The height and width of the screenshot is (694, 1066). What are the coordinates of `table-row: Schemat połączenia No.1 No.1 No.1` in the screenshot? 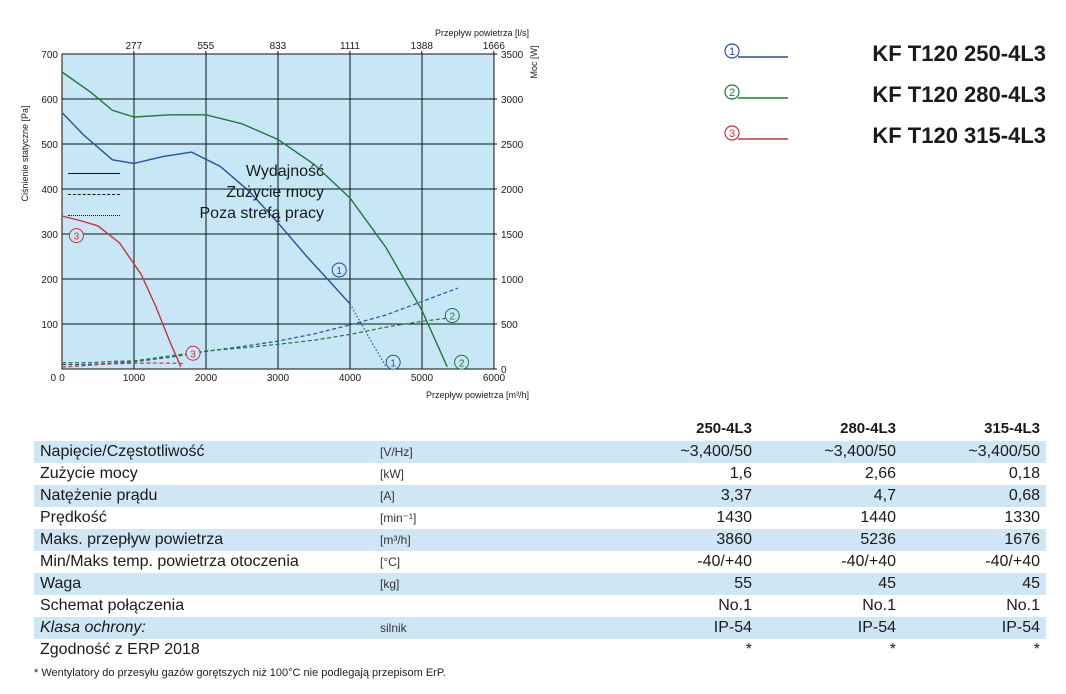 It's located at (540, 606).